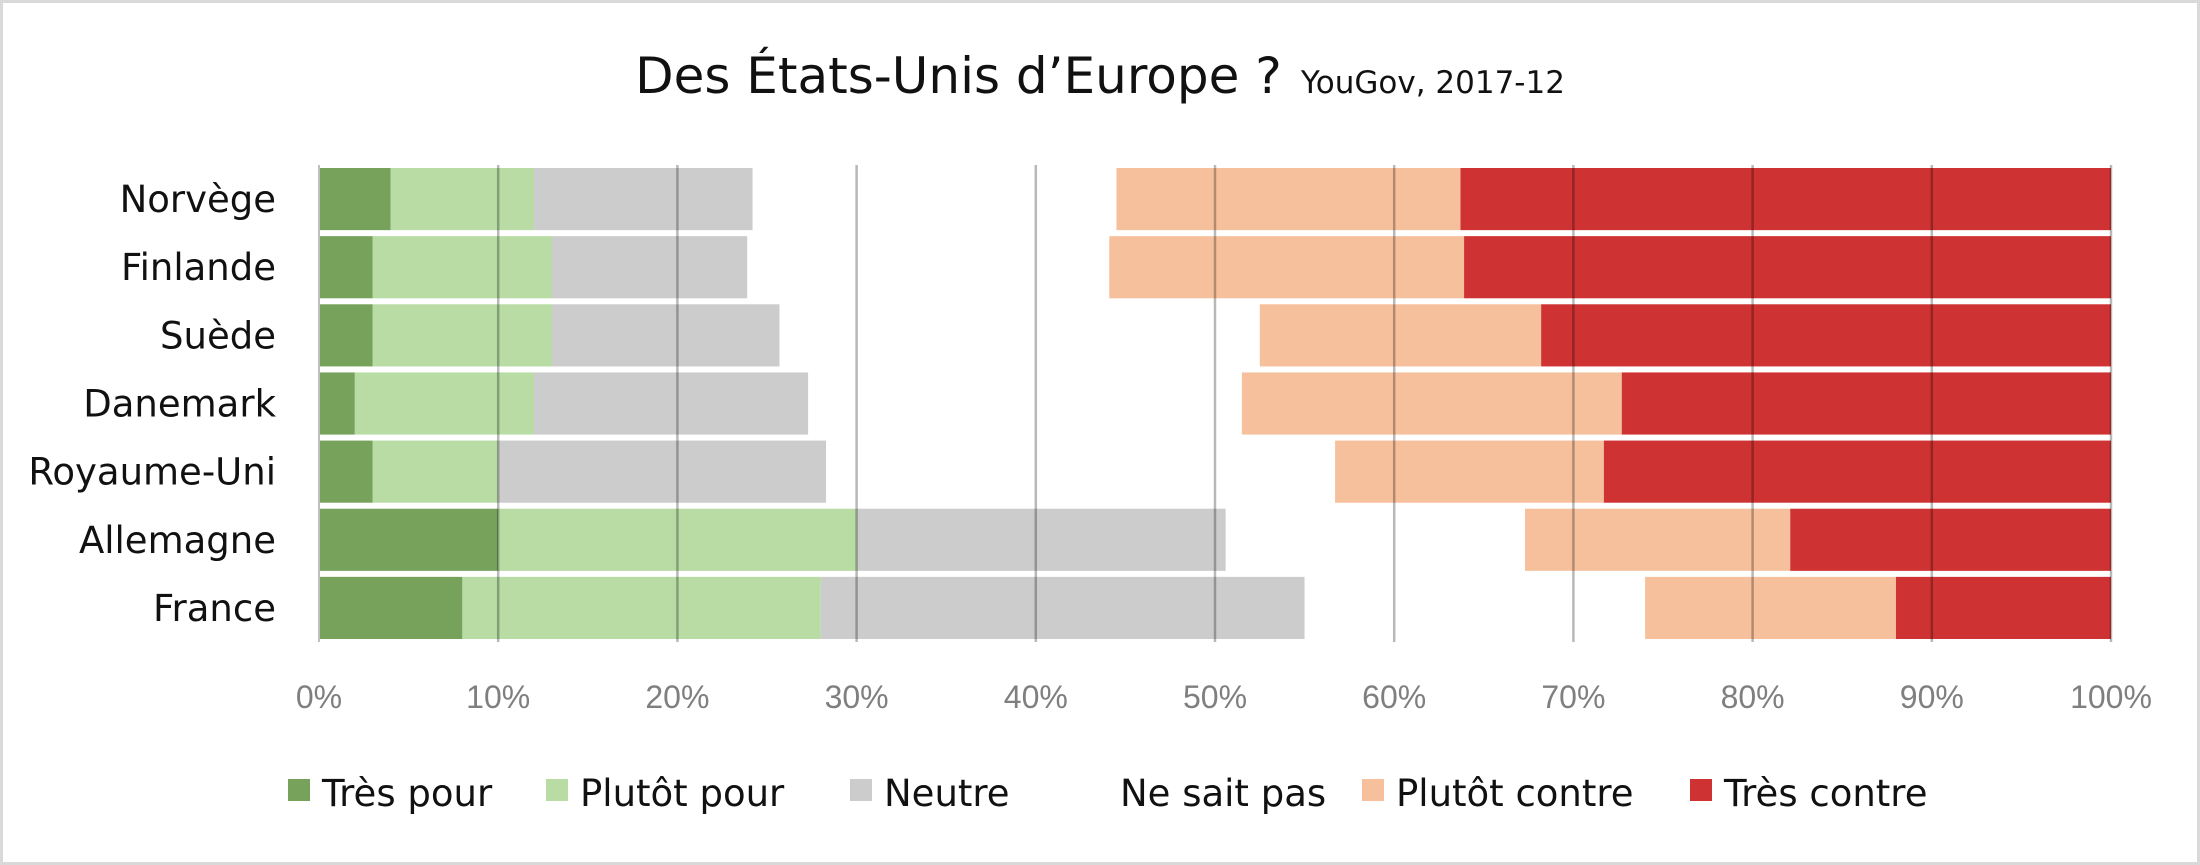 The width and height of the screenshot is (2200, 865). What do you see at coordinates (2111, 697) in the screenshot?
I see `x-tick-label-10: 100%` at bounding box center [2111, 697].